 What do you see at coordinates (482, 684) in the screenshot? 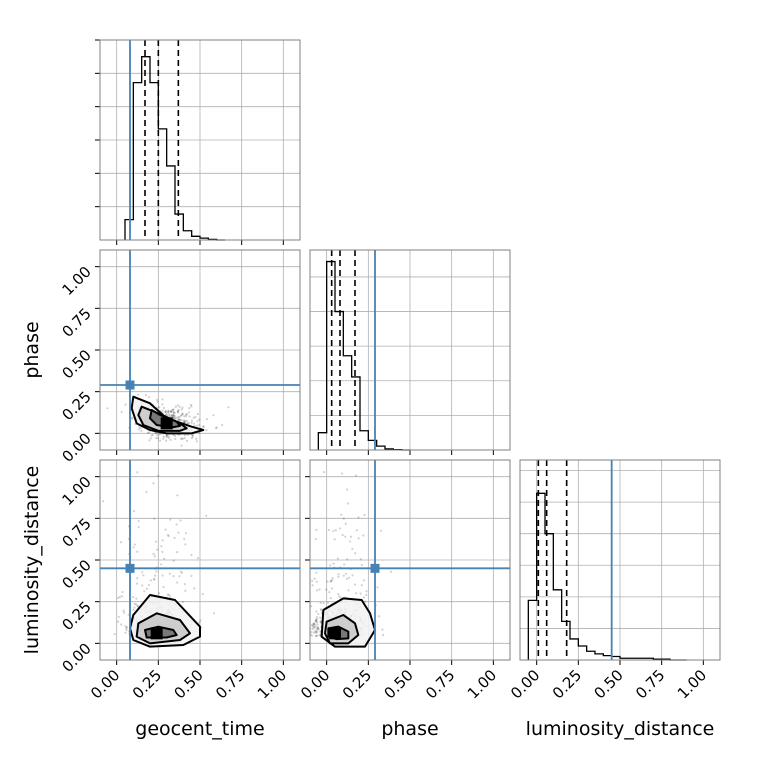
I see `x-tick-label-phase: 1.00` at bounding box center [482, 684].